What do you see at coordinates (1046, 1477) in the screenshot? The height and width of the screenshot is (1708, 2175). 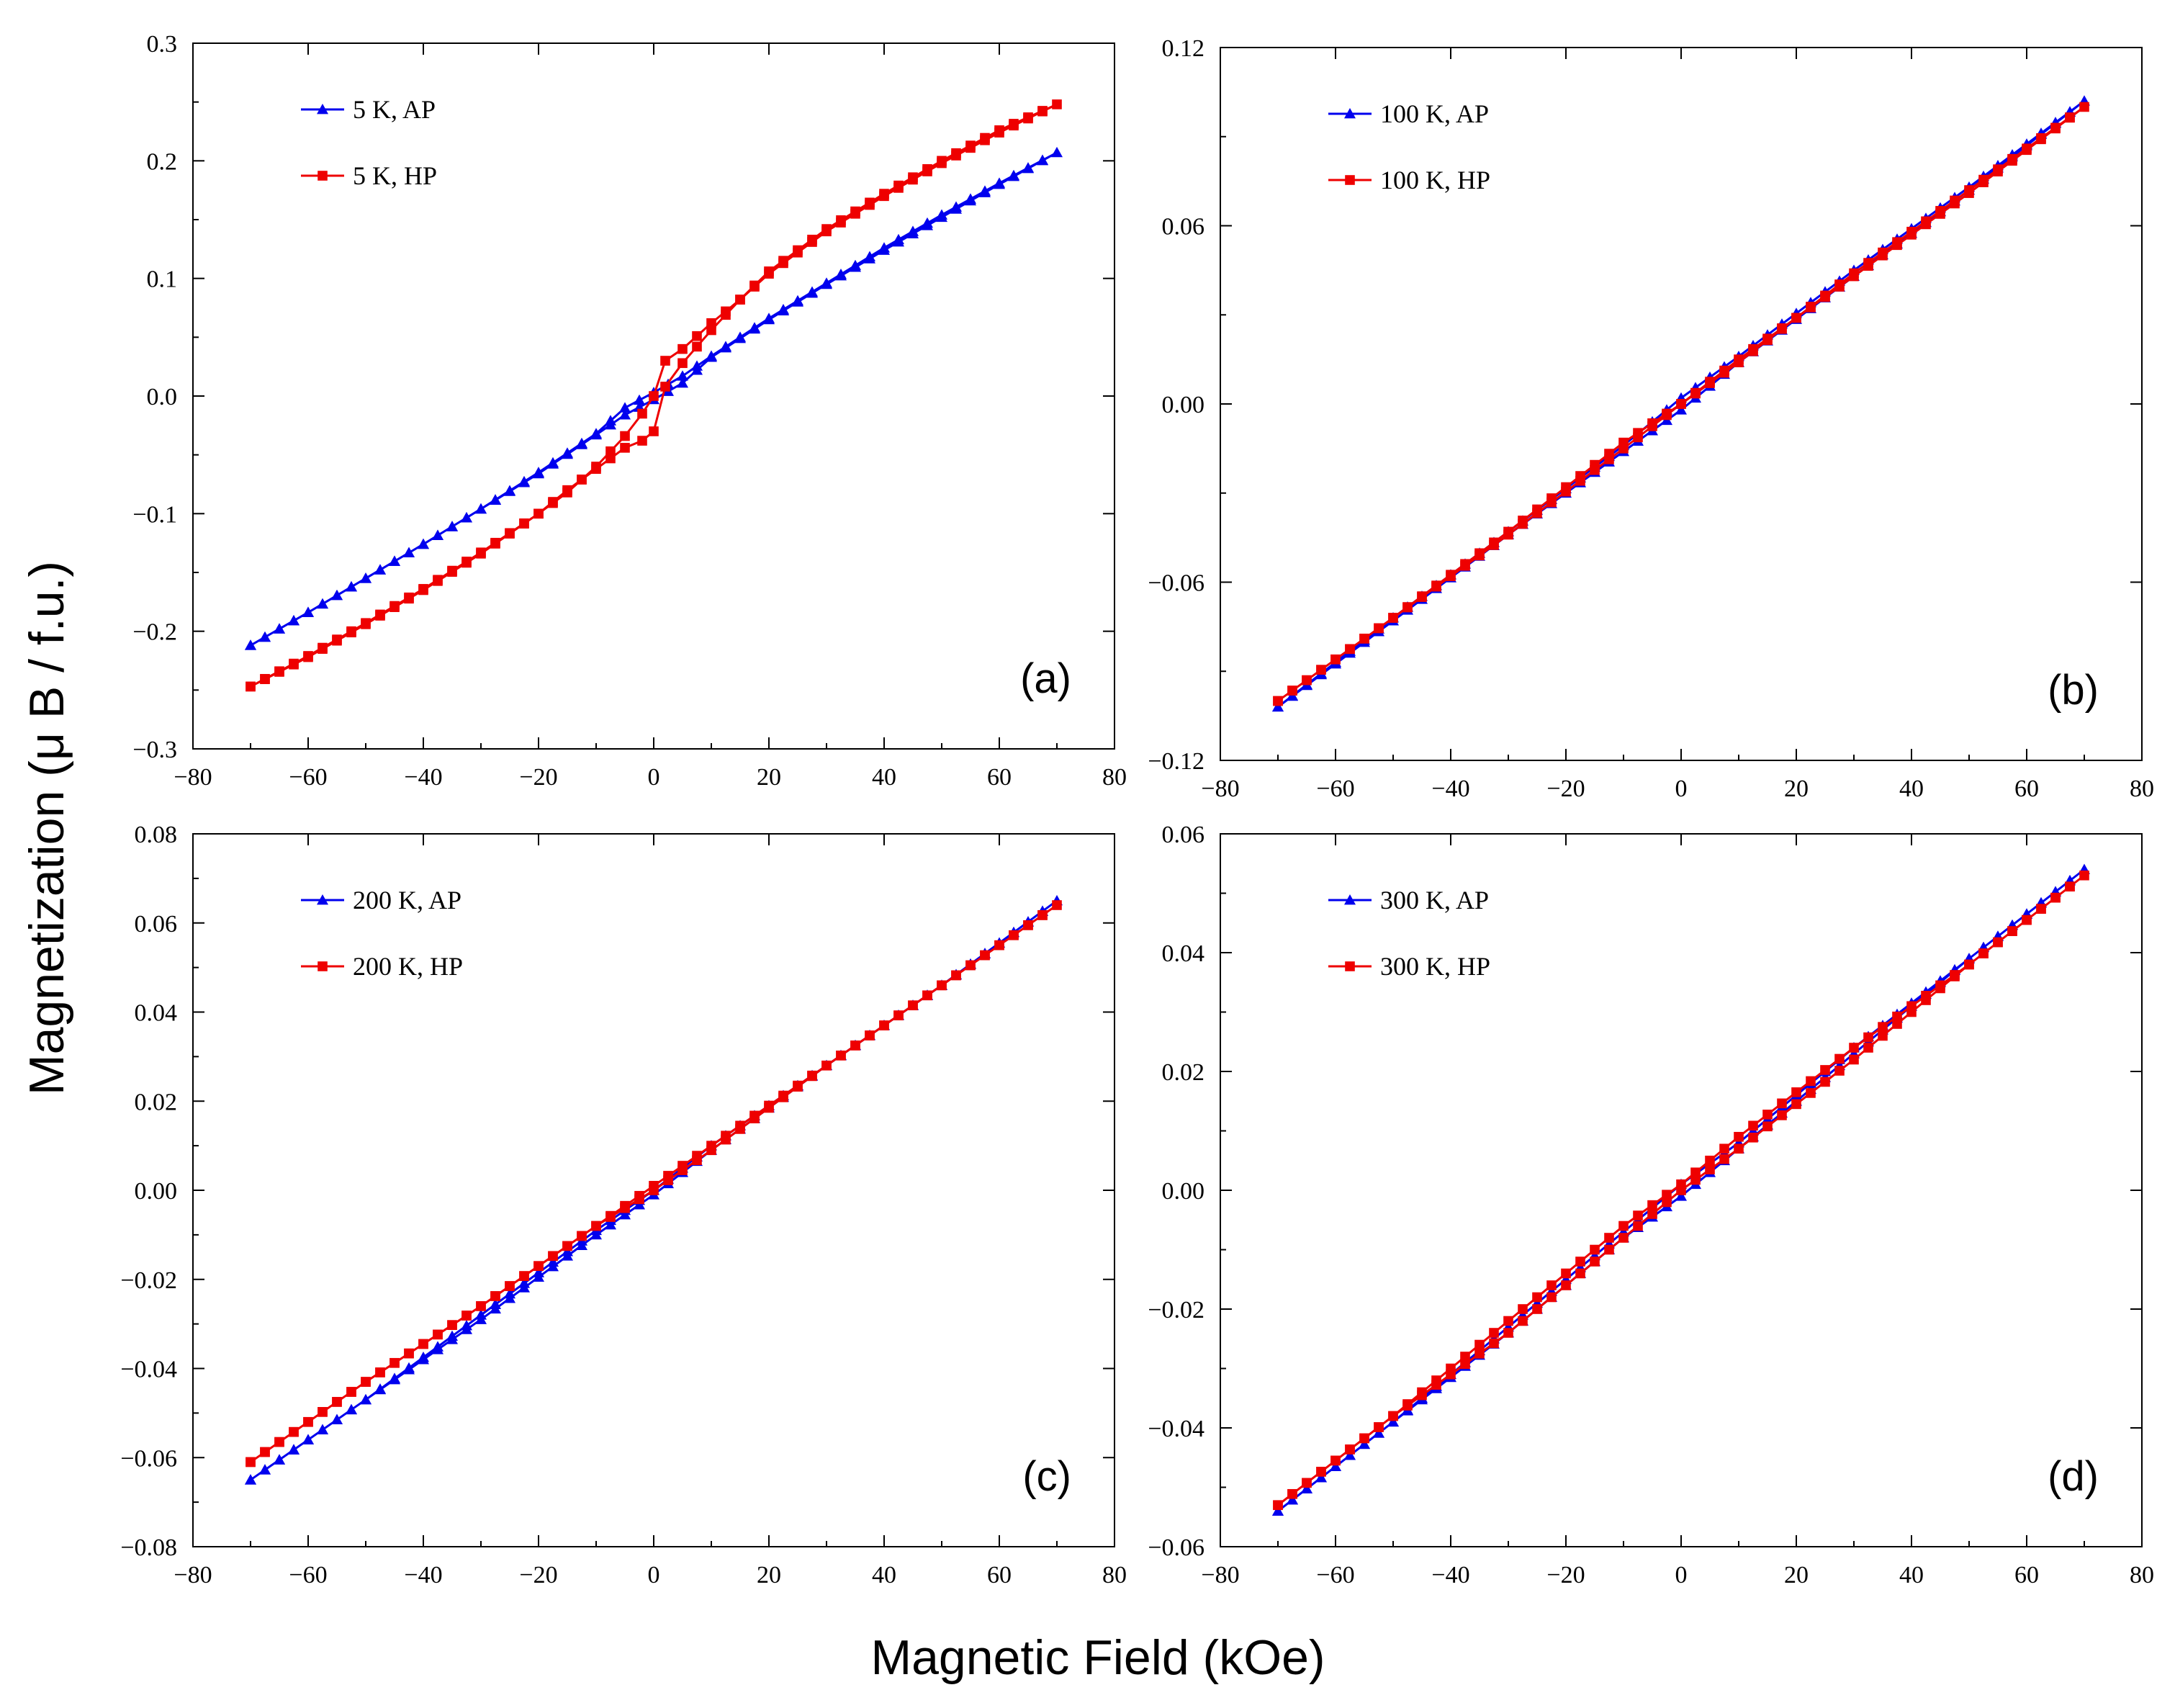 I see `panel-label: (c)` at bounding box center [1046, 1477].